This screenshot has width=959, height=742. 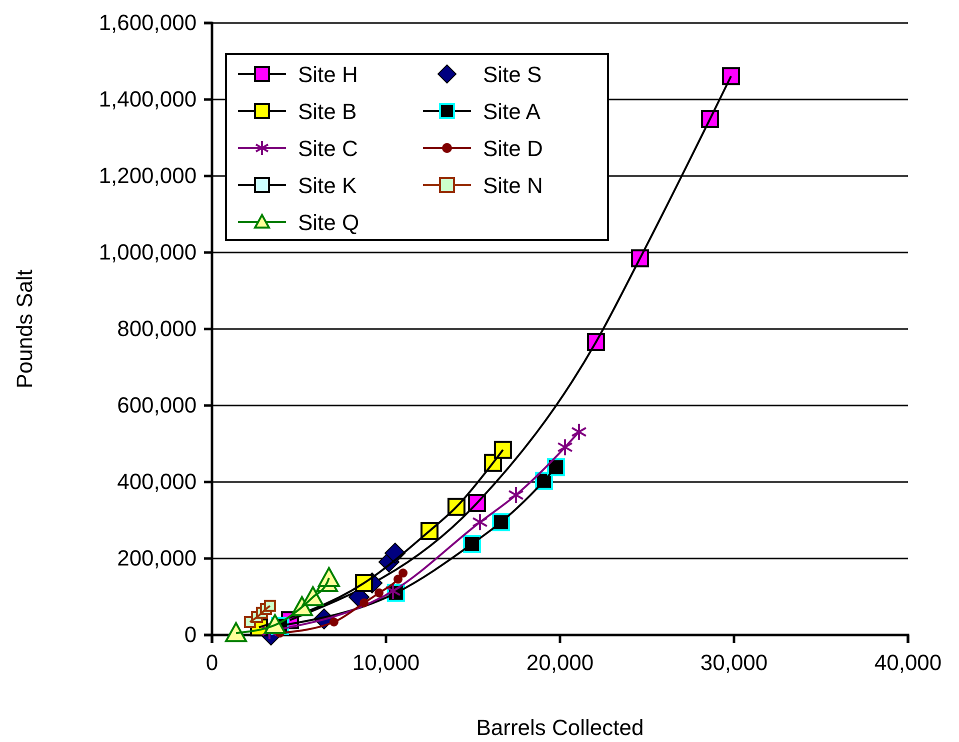 What do you see at coordinates (328, 185) in the screenshot?
I see `legend-label: Site K` at bounding box center [328, 185].